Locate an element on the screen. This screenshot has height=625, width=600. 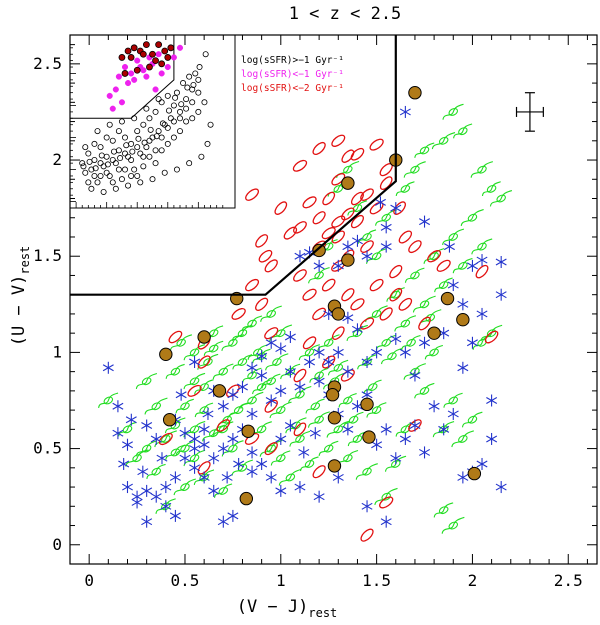
x-tick-label: 0 is located at coordinates (89, 580).